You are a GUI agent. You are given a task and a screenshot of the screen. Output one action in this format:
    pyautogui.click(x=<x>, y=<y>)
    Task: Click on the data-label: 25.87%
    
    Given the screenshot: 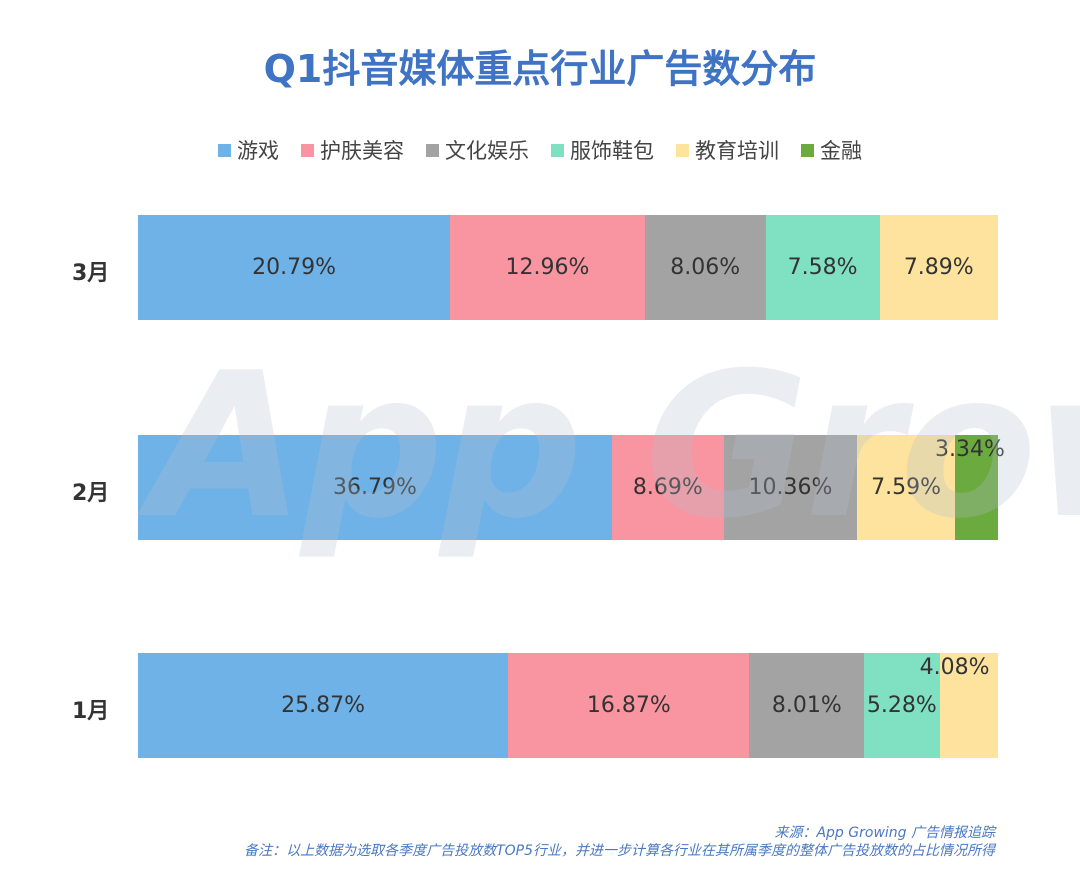 What is the action you would take?
    pyautogui.click(x=323, y=705)
    